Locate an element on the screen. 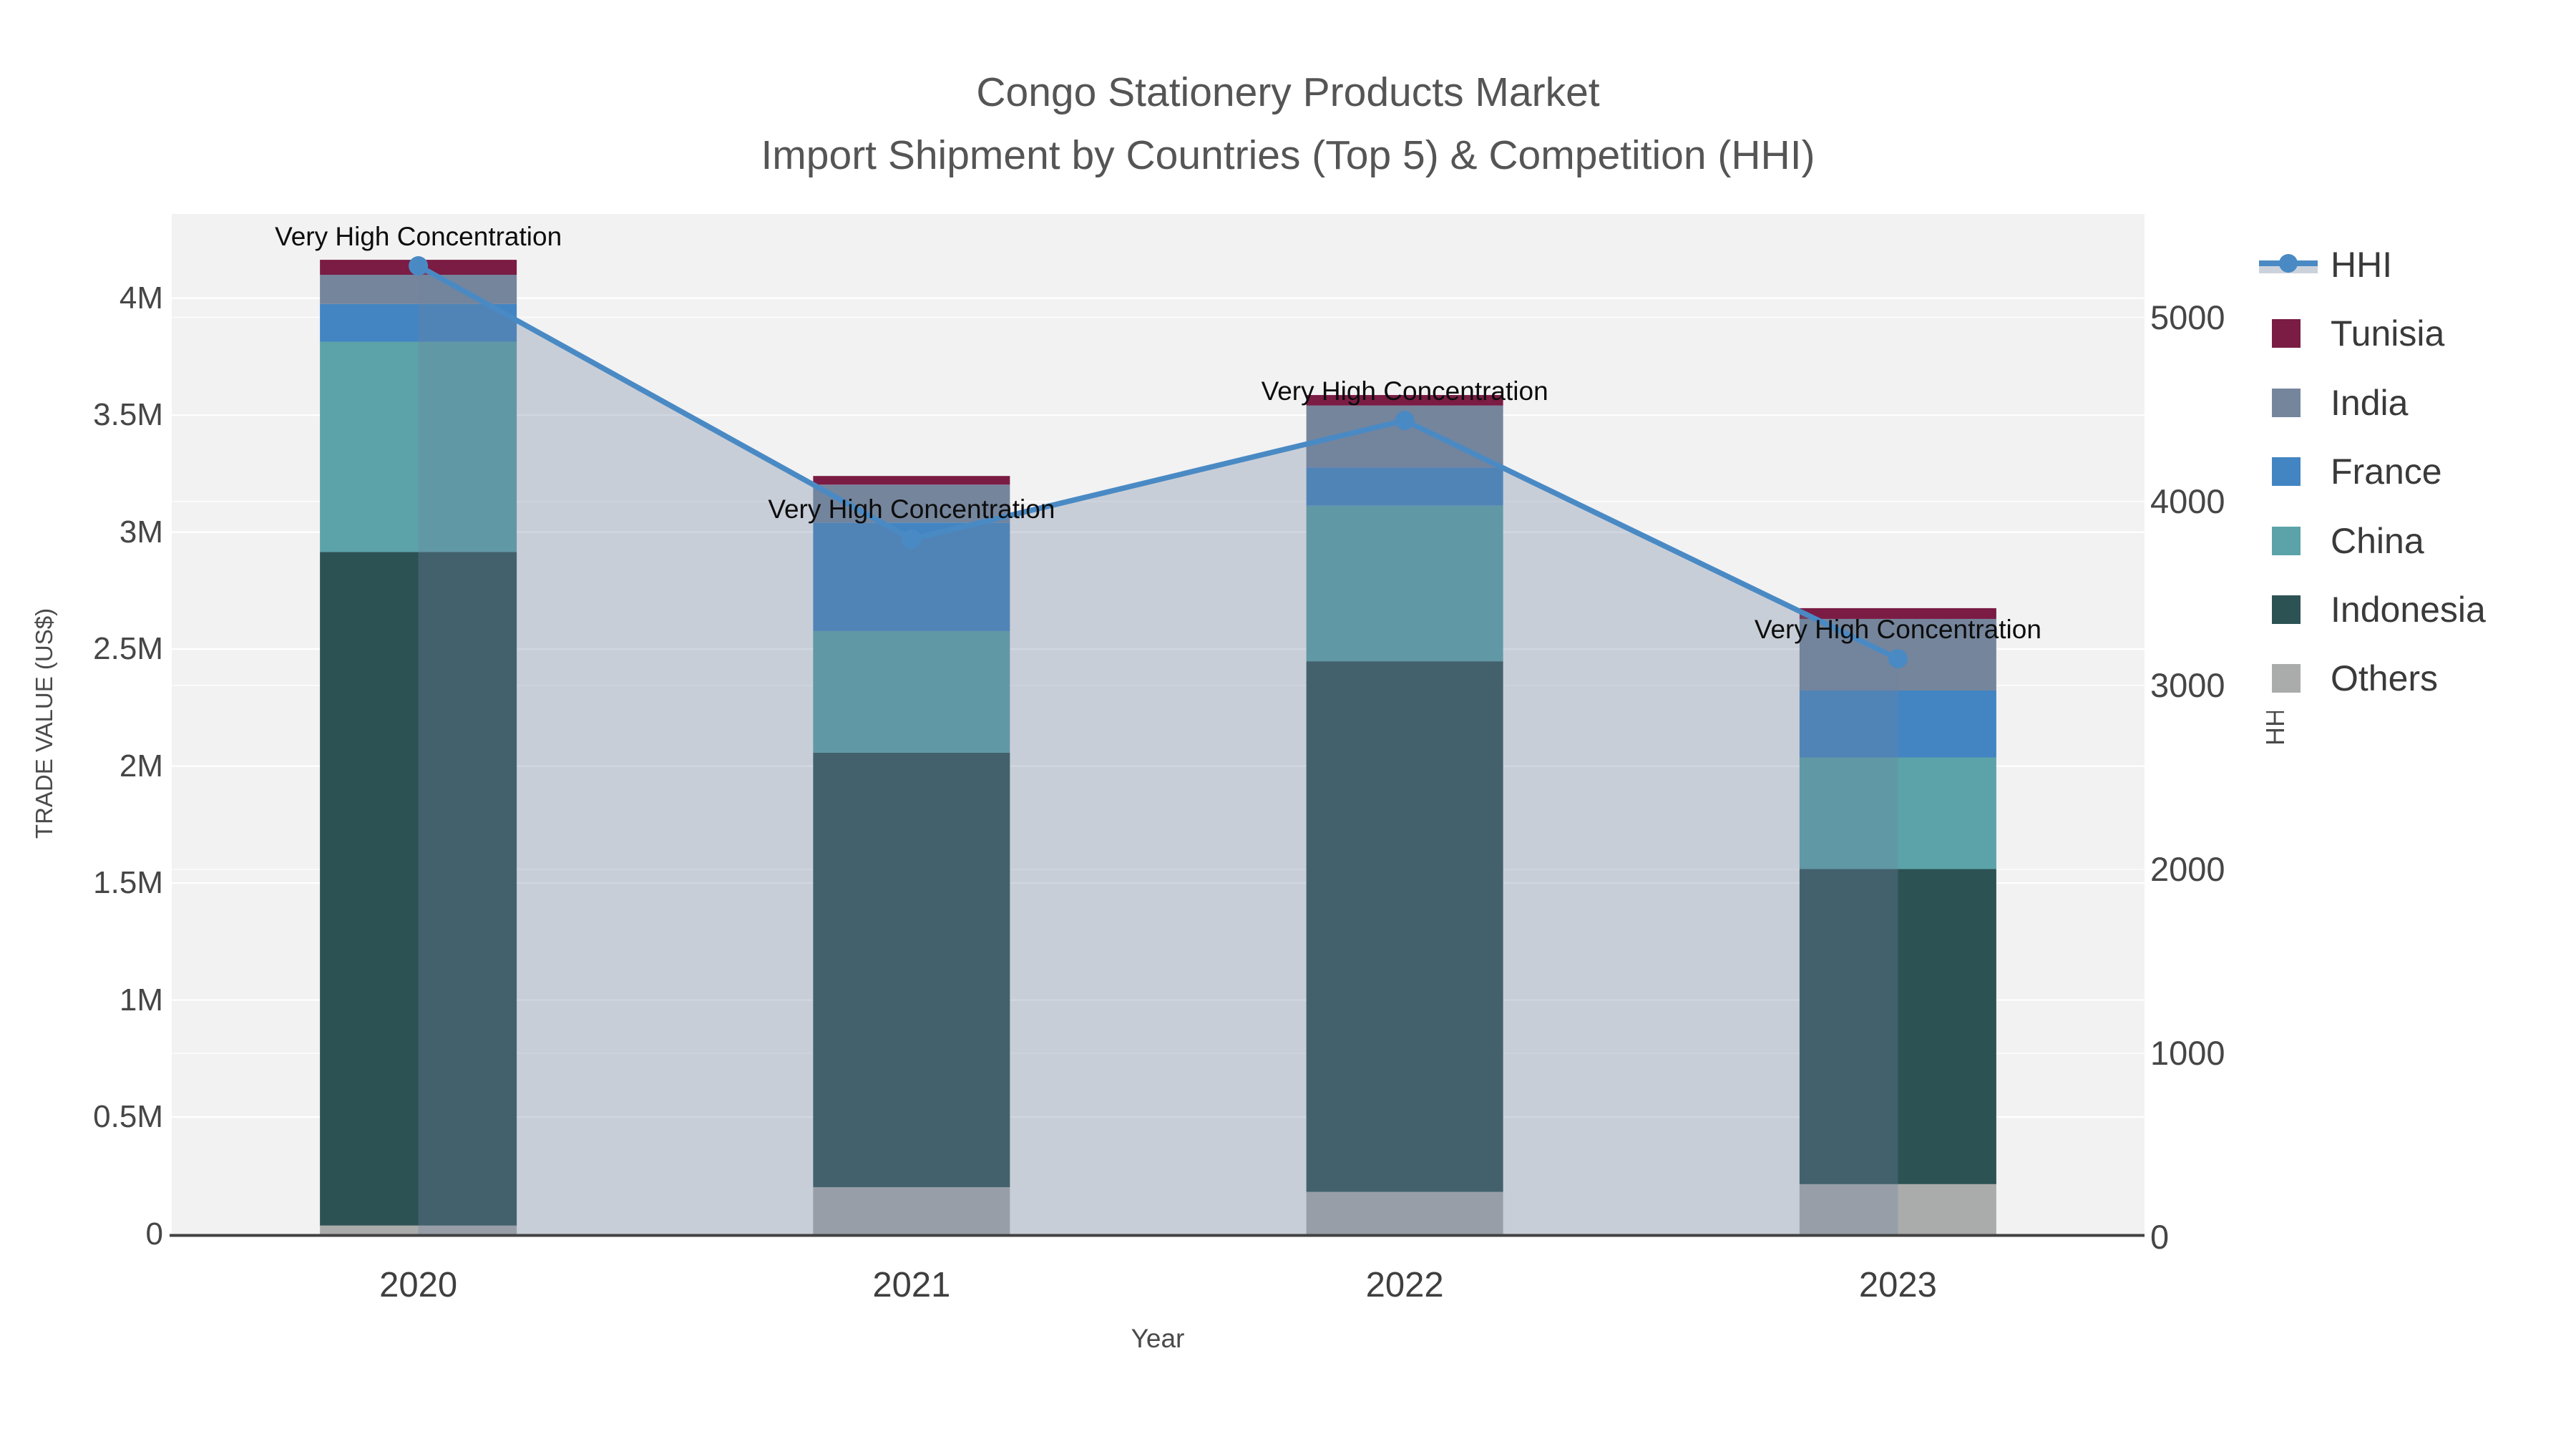  x-tick-label: 2021 is located at coordinates (911, 1285).